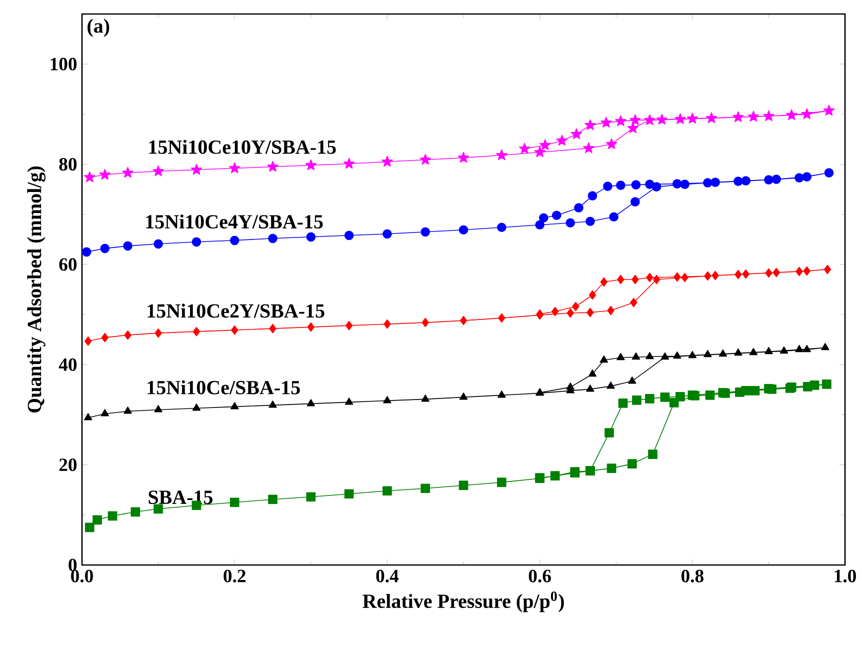  I want to click on y-axis-title: Quantity Adsorbed (mmol/g), so click(36, 289).